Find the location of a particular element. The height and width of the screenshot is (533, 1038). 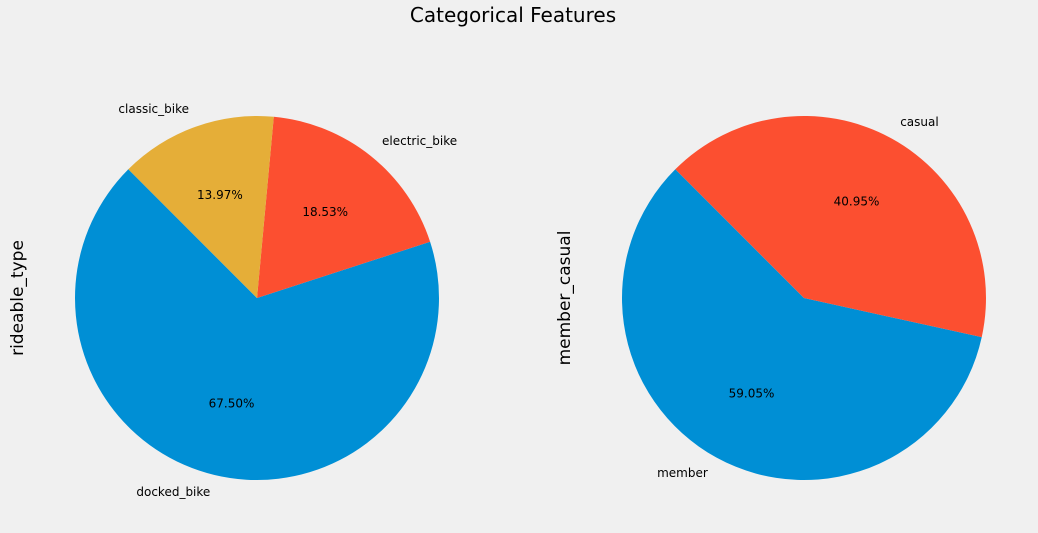

slice-percent-electric-bike: 18.53% is located at coordinates (325, 212).